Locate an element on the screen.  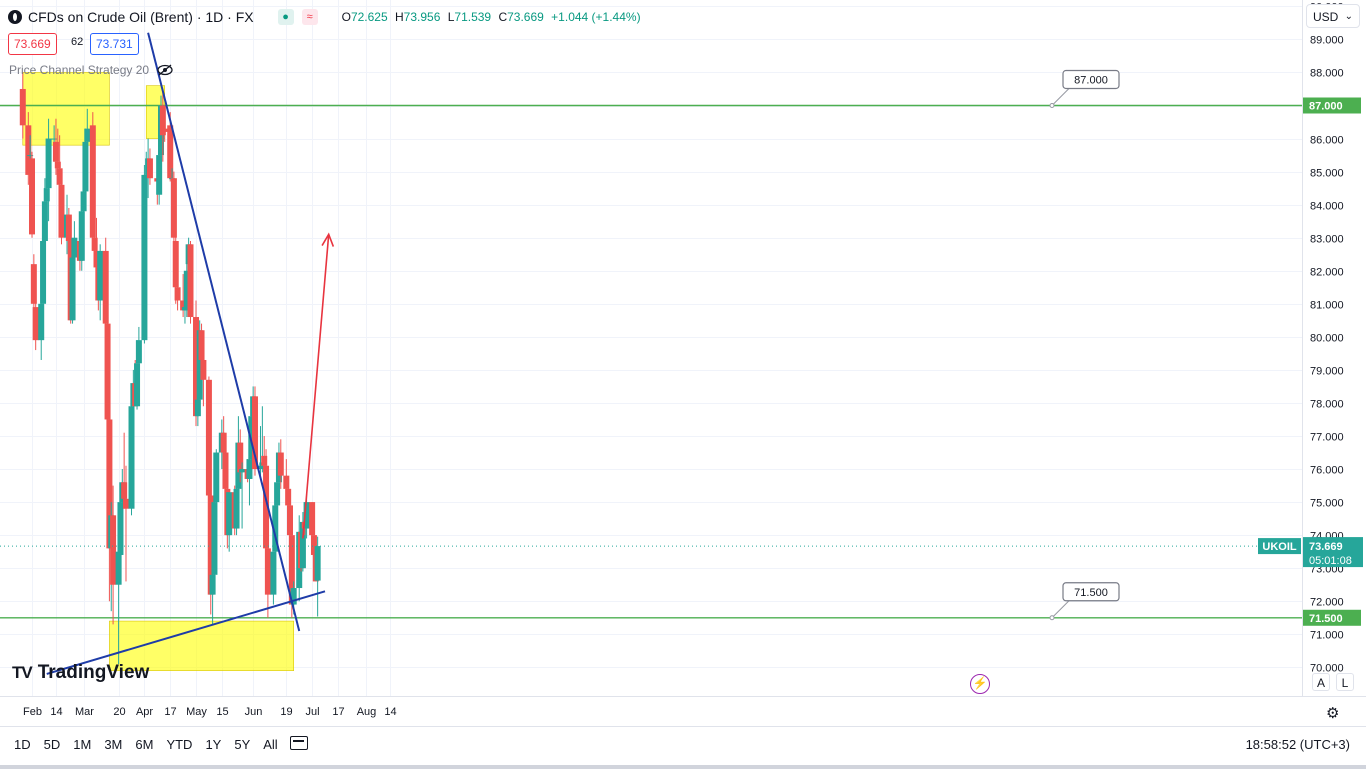
buy-button: 73.731 is located at coordinates (114, 44).